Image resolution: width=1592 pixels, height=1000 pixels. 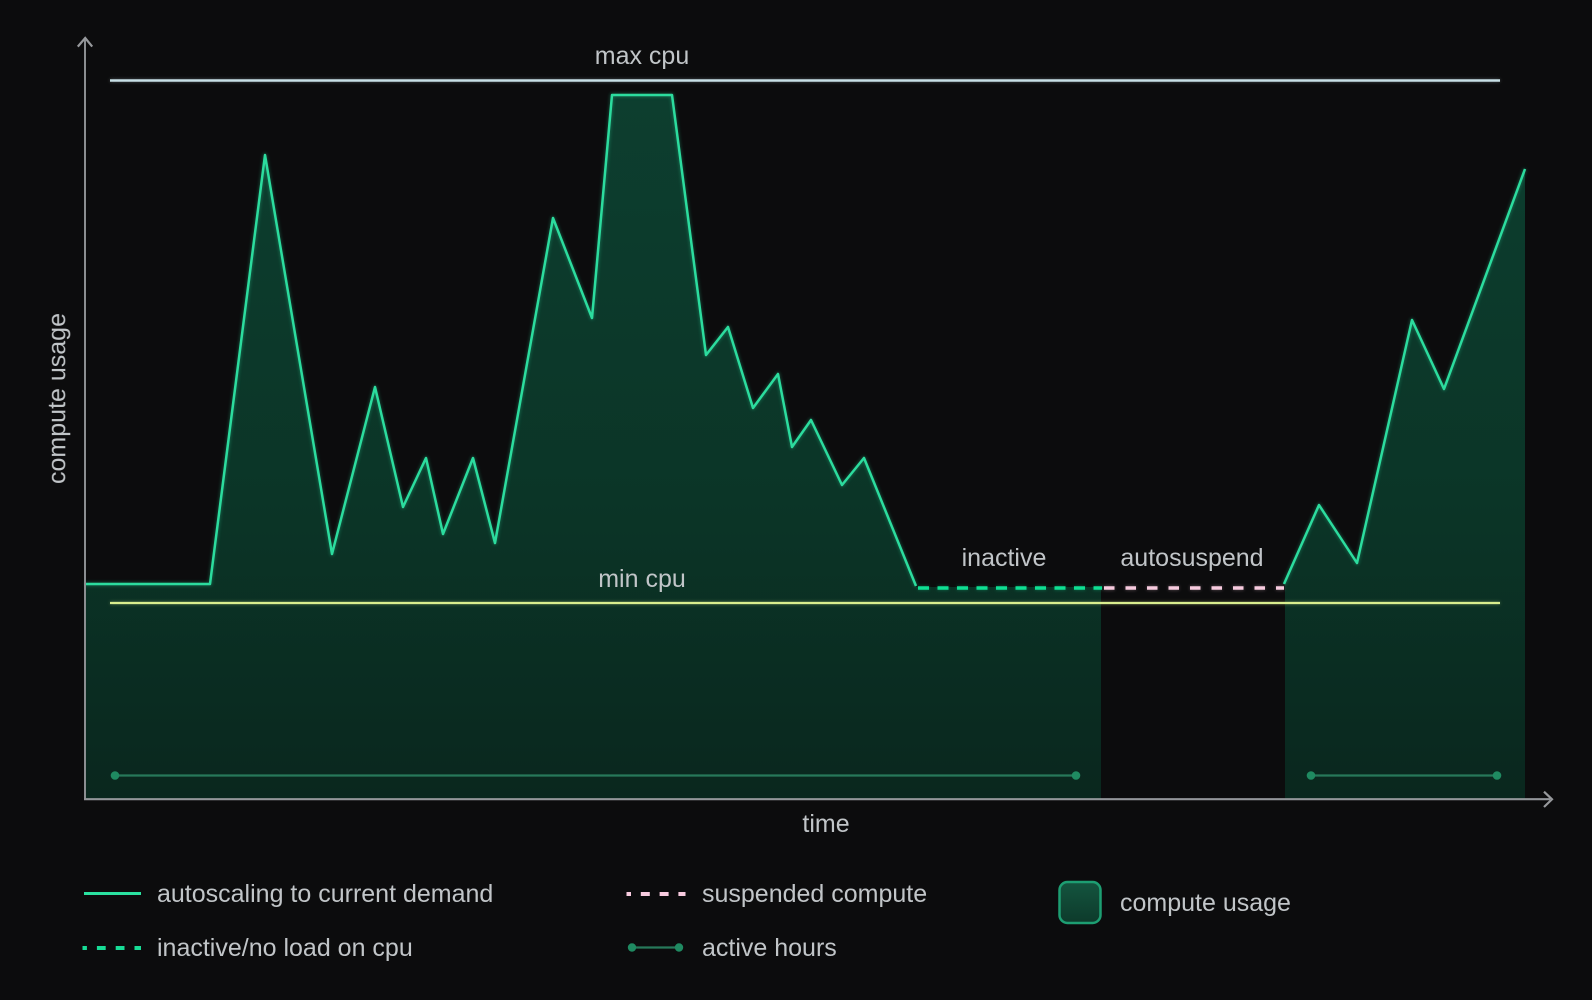 What do you see at coordinates (1004, 558) in the screenshot?
I see `svg-text: inactive` at bounding box center [1004, 558].